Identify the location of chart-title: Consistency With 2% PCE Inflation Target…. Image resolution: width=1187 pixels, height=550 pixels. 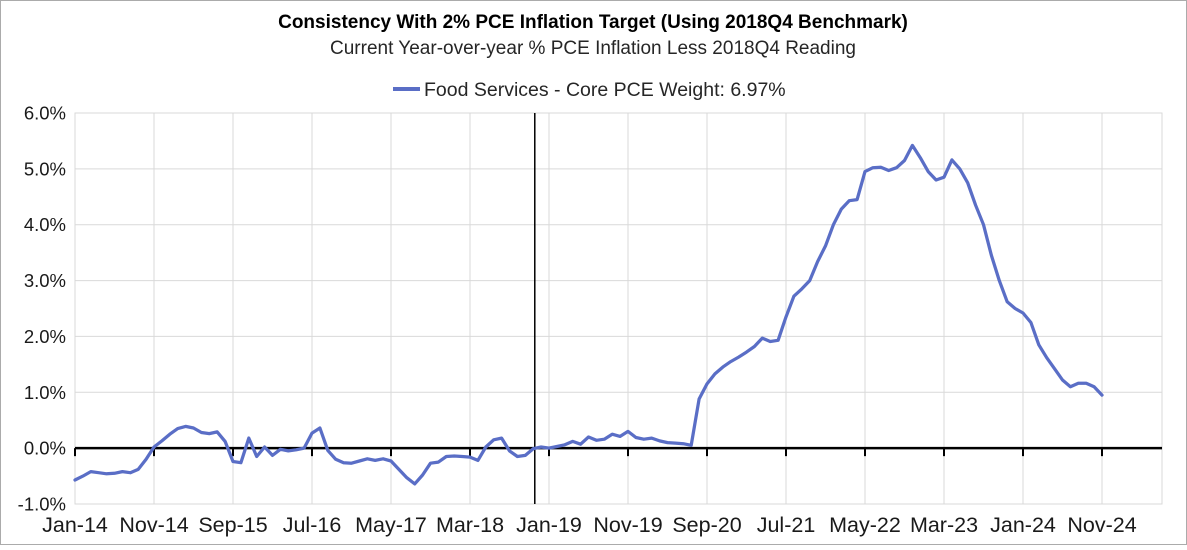
(593, 22).